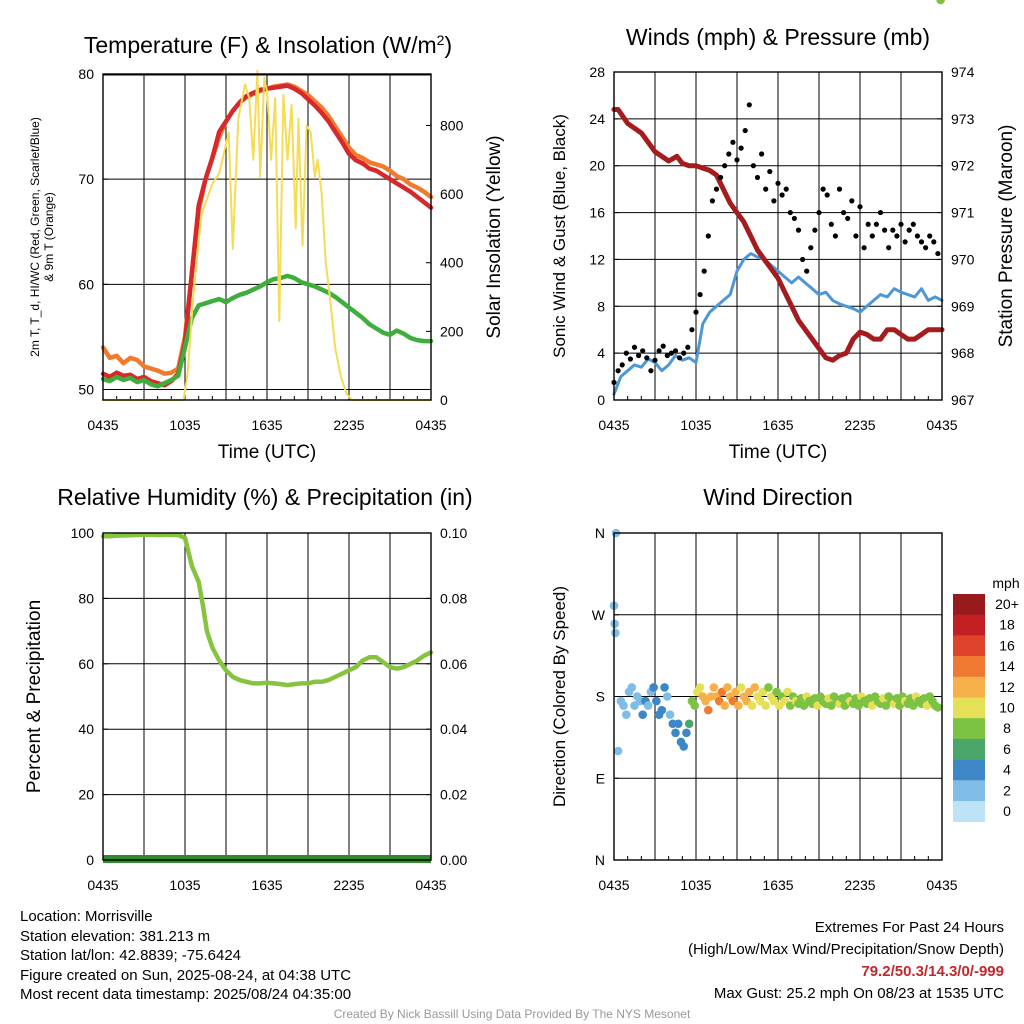  What do you see at coordinates (453, 664) in the screenshot?
I see `y-right-tick-label: 0.06` at bounding box center [453, 664].